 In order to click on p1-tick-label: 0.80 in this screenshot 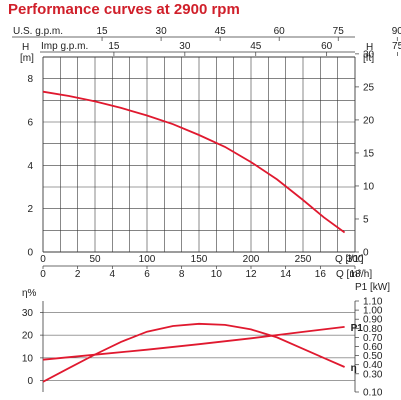, I will do `click(373, 329)`.